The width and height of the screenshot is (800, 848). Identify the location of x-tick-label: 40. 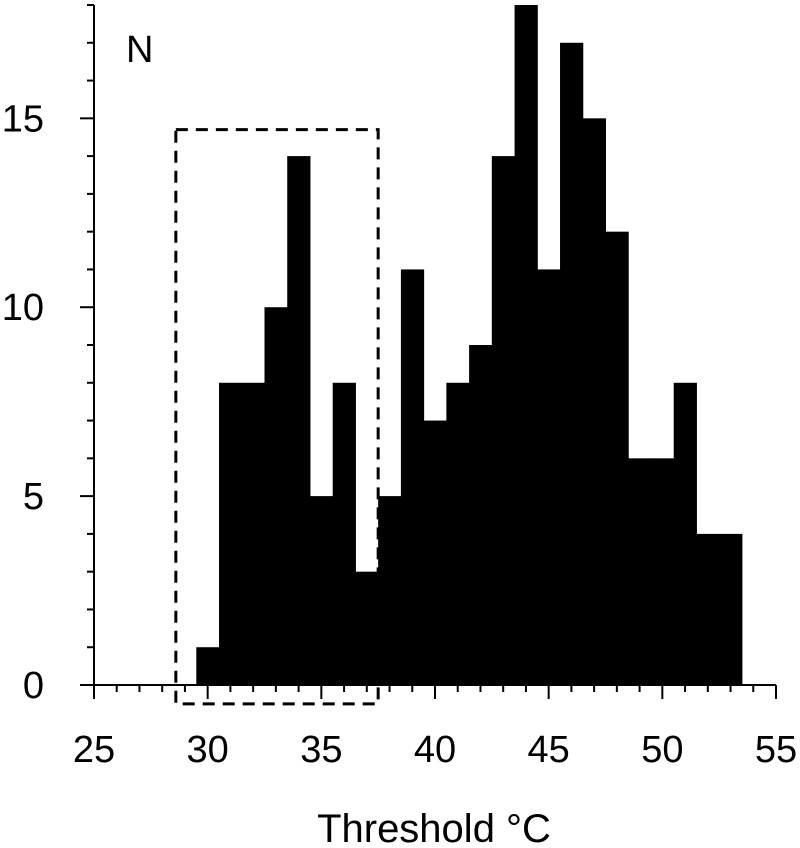
(435, 750).